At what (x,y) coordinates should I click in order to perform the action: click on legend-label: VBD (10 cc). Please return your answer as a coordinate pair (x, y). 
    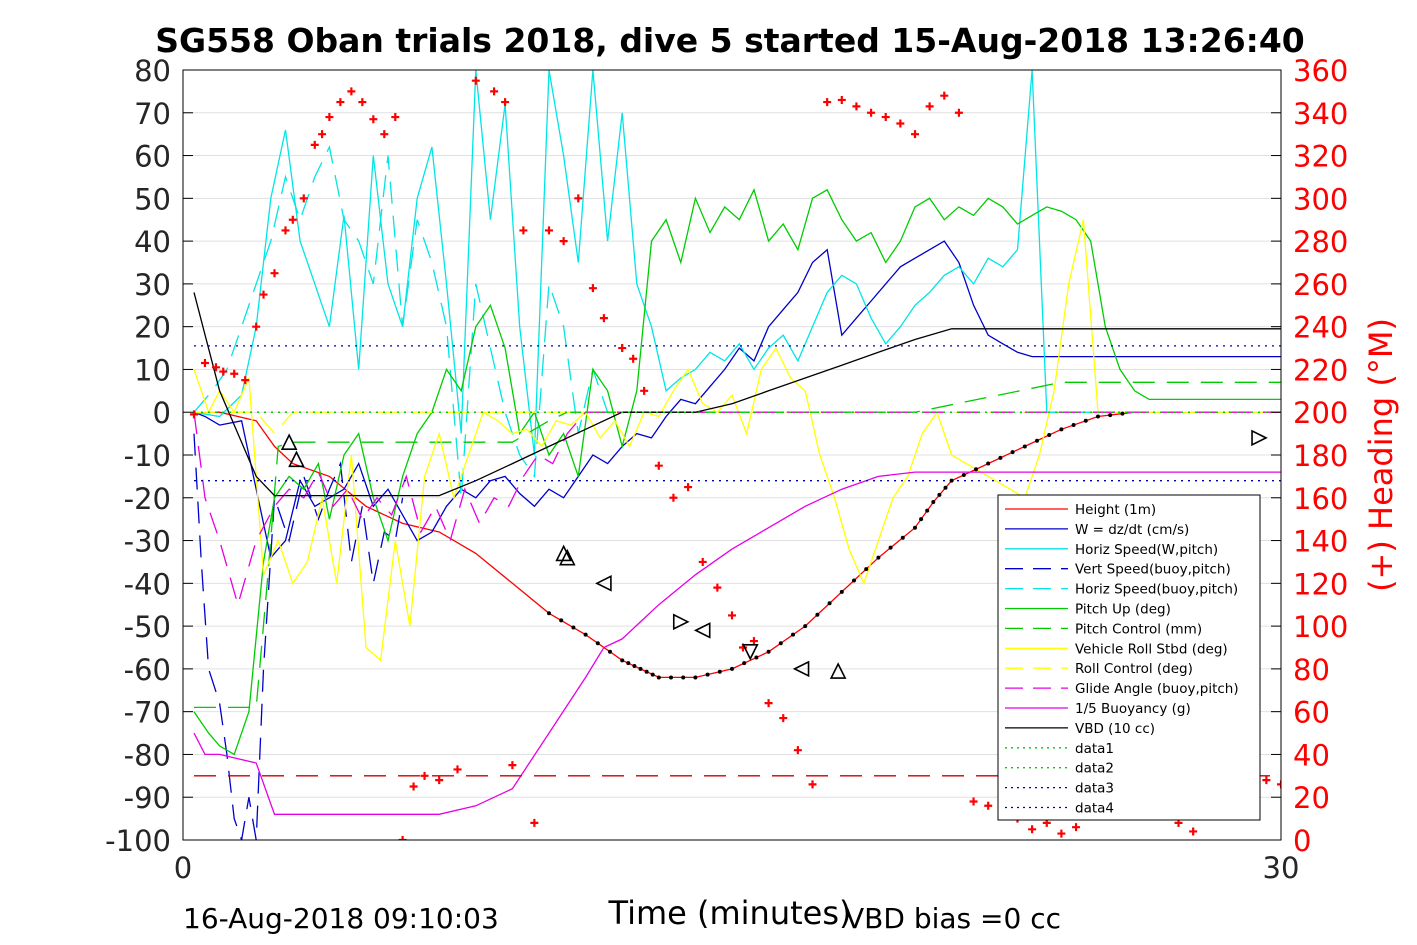
    Looking at the image, I should click on (1115, 729).